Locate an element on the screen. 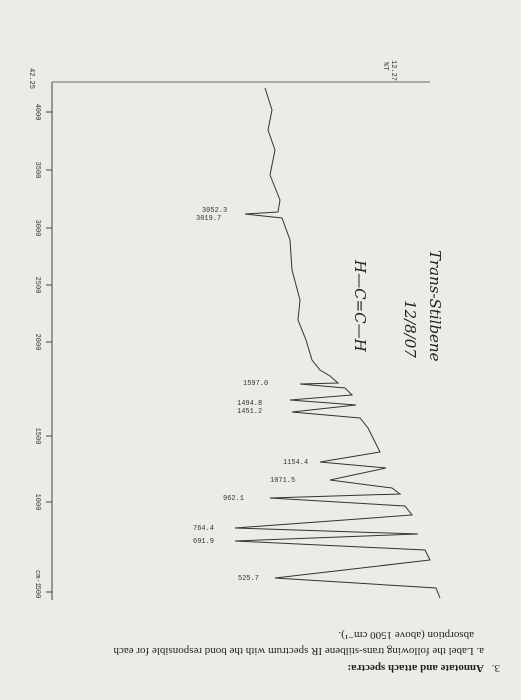 This screenshot has width=521, height=700. y-bottom-label: 42.25 is located at coordinates (31, 78).